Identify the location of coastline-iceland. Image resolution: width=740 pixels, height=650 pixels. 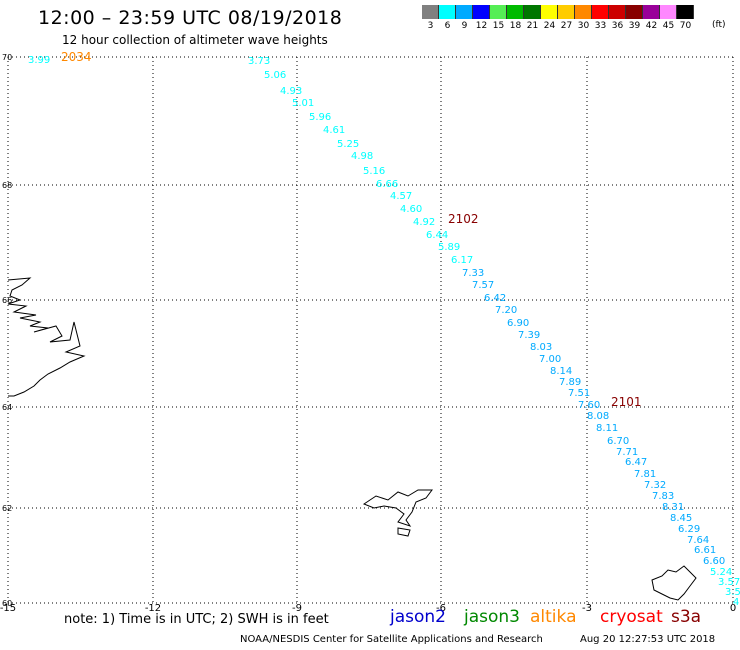
(46, 337).